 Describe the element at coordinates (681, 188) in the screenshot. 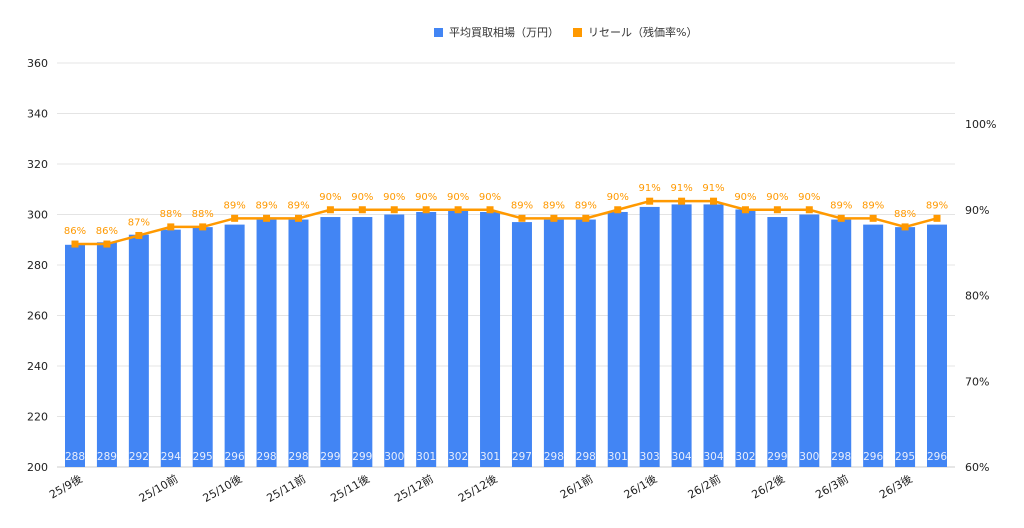

I see `line-data-label: 91%` at that location.